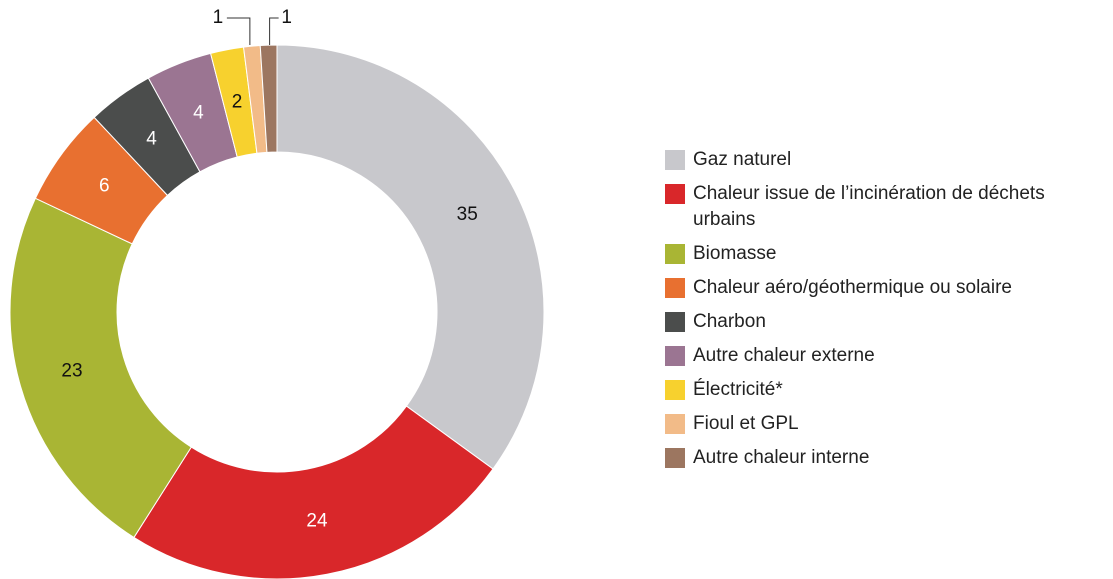  Describe the element at coordinates (735, 253) in the screenshot. I see `legend-label: Biomasse` at that location.